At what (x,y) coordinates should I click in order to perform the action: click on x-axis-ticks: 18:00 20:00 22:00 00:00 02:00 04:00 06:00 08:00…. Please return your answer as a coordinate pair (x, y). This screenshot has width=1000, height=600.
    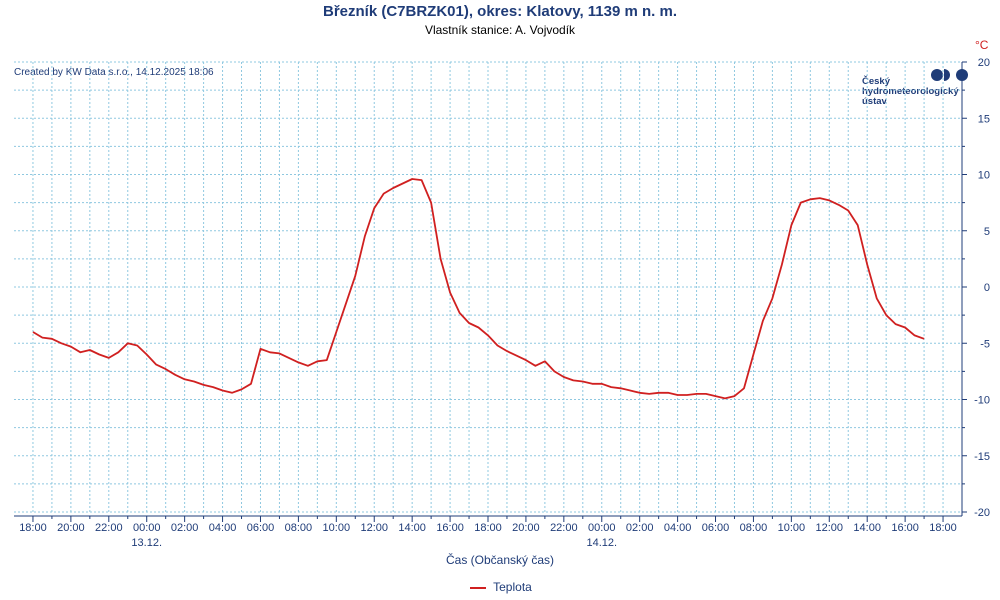
    Looking at the image, I should click on (488, 532).